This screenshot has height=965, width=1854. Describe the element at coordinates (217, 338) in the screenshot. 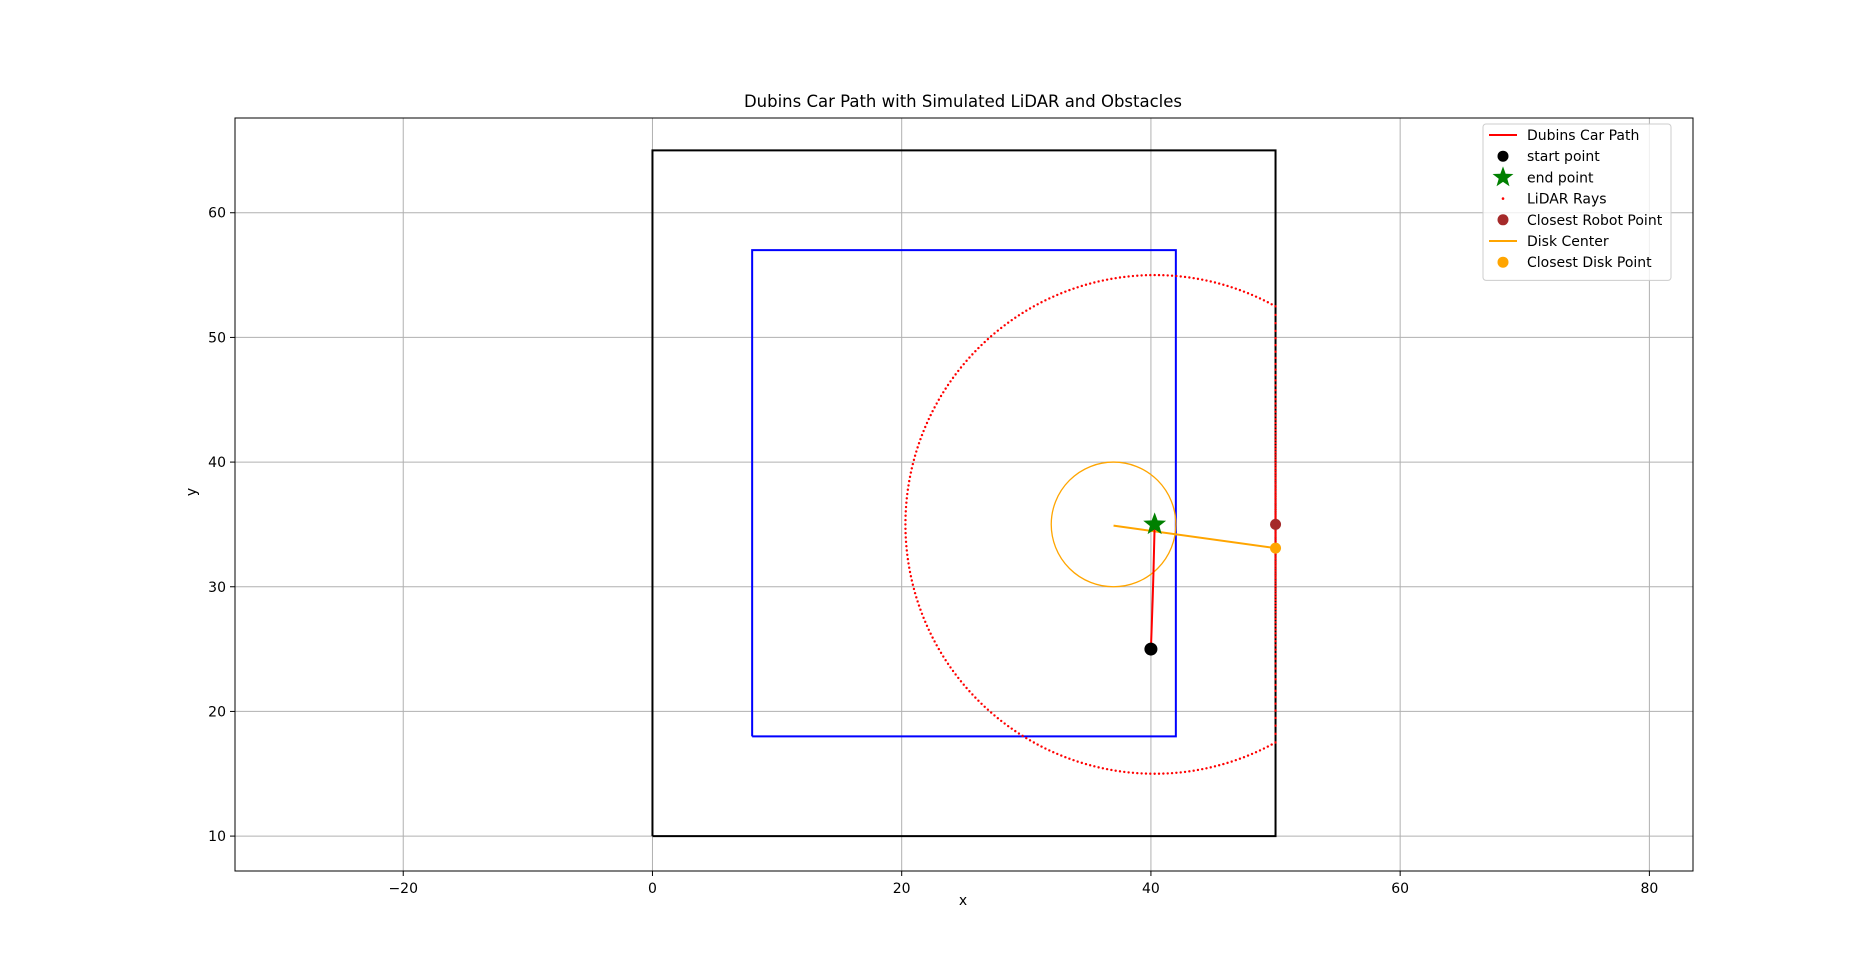

I see `y-tick-label: 50` at that location.